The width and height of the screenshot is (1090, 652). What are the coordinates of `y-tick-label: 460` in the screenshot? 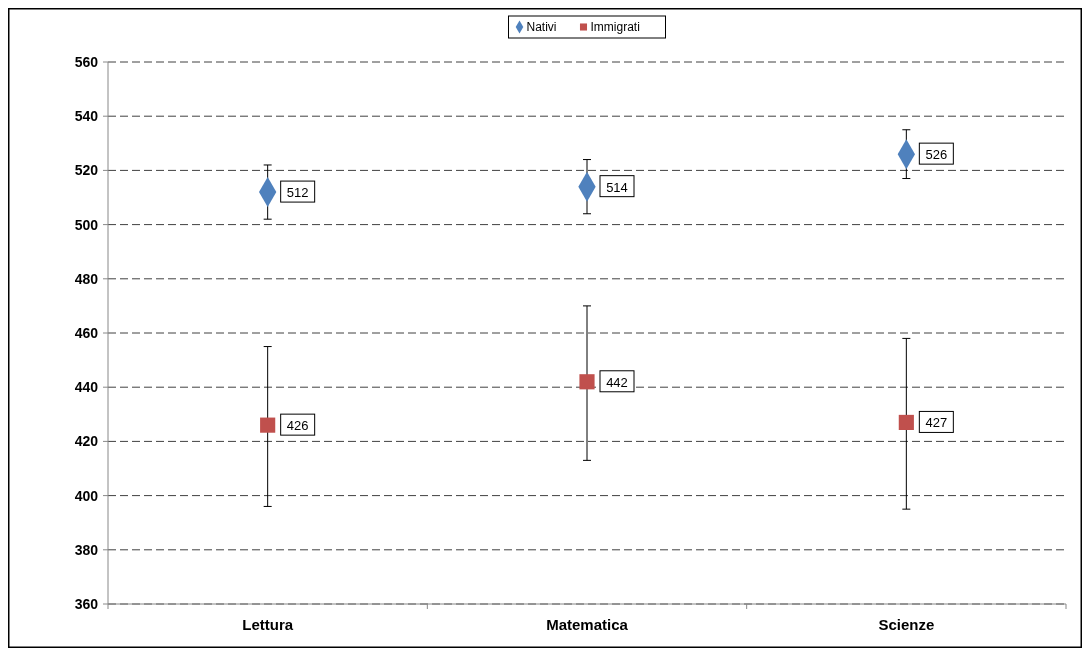 It's located at (86, 332).